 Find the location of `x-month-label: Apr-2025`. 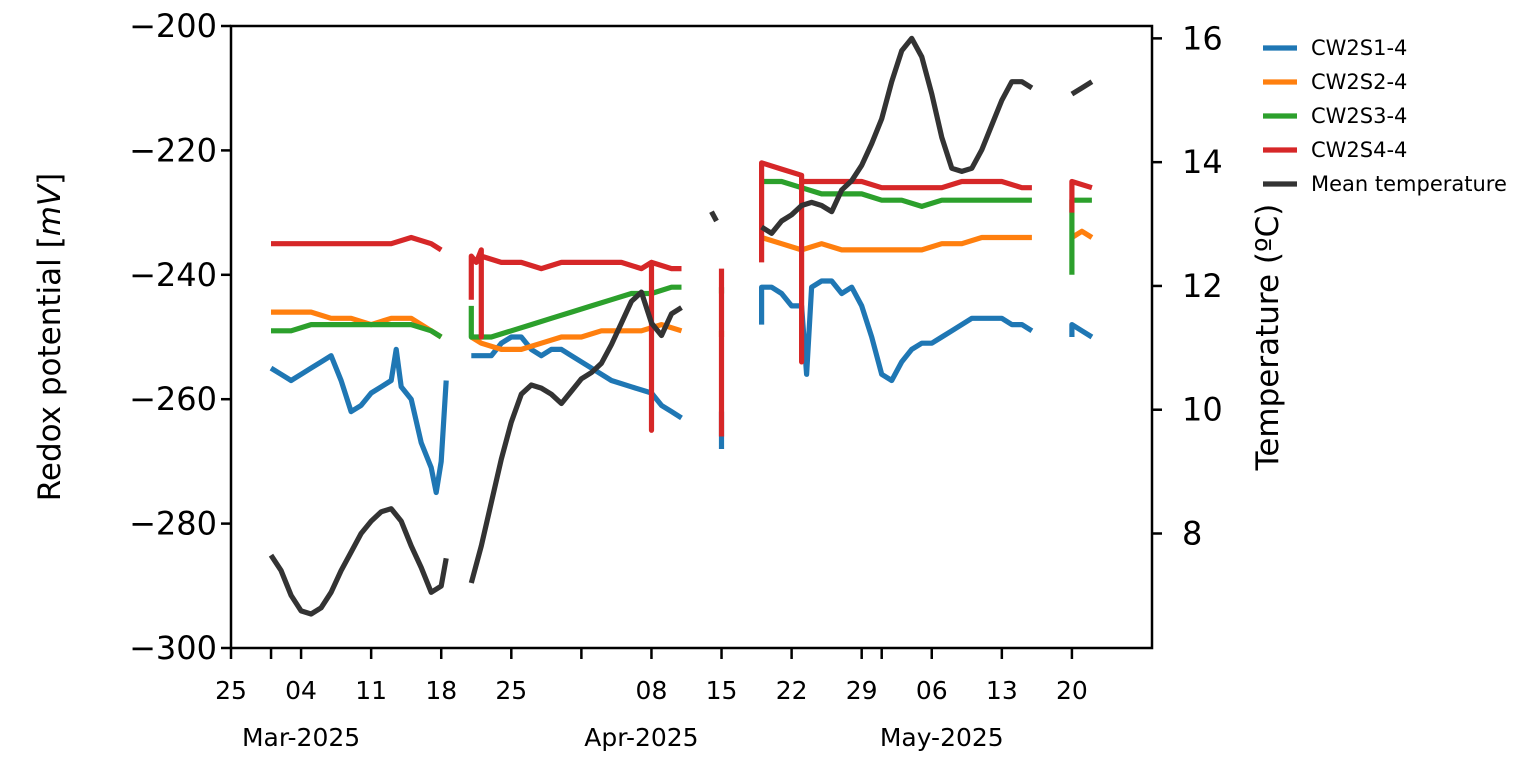

x-month-label: Apr-2025 is located at coordinates (641, 737).